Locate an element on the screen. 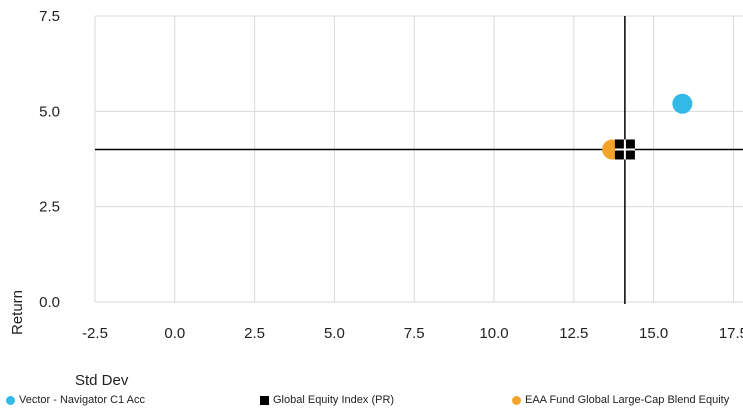  legend-item-category: EAA Fund Global Large-Cap Blend Equity is located at coordinates (620, 400).